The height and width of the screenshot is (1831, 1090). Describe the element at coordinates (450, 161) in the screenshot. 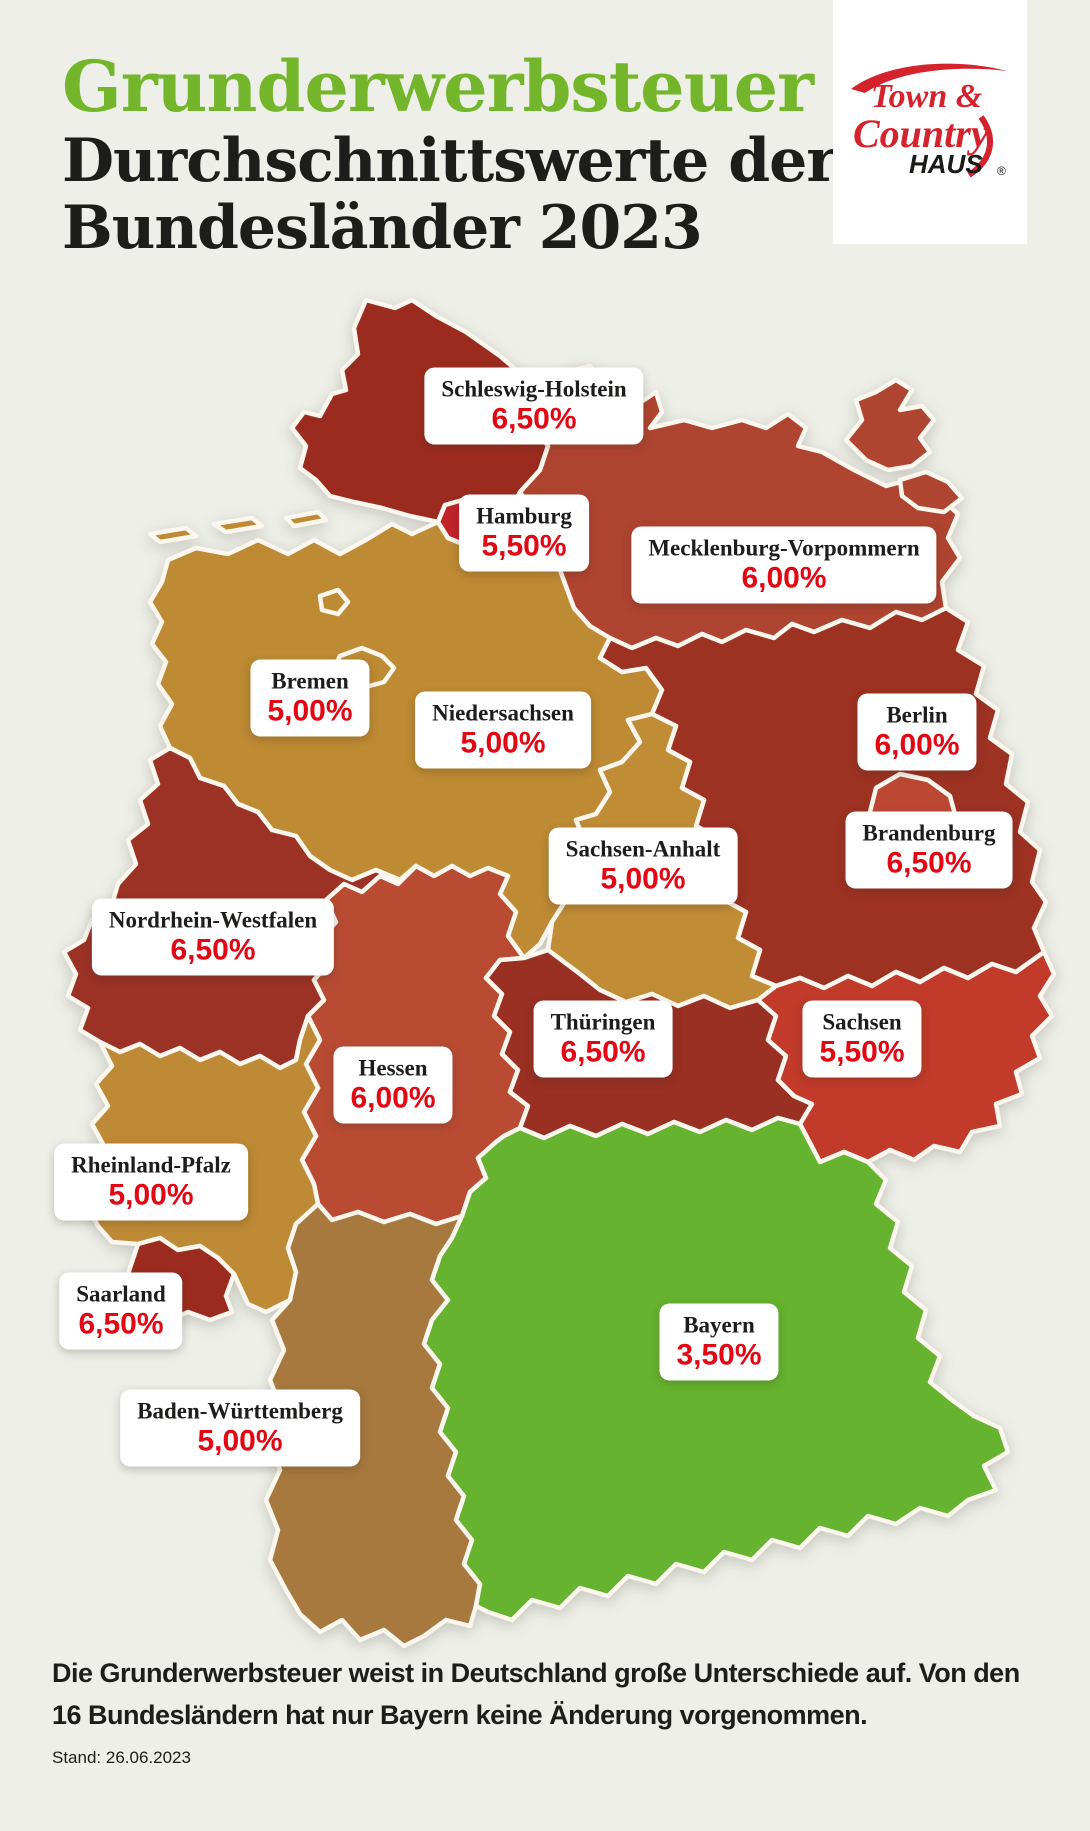

I see `subtitle-line1: Durchschnittswerte der` at that location.